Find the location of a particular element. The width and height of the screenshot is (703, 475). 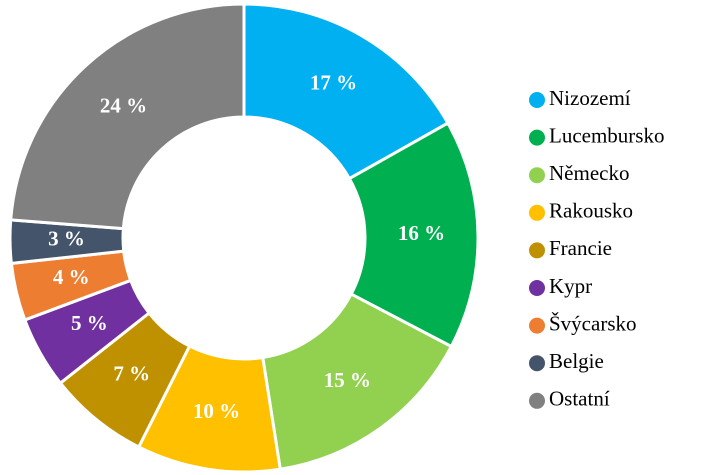

data-label: 4 % is located at coordinates (71, 277).